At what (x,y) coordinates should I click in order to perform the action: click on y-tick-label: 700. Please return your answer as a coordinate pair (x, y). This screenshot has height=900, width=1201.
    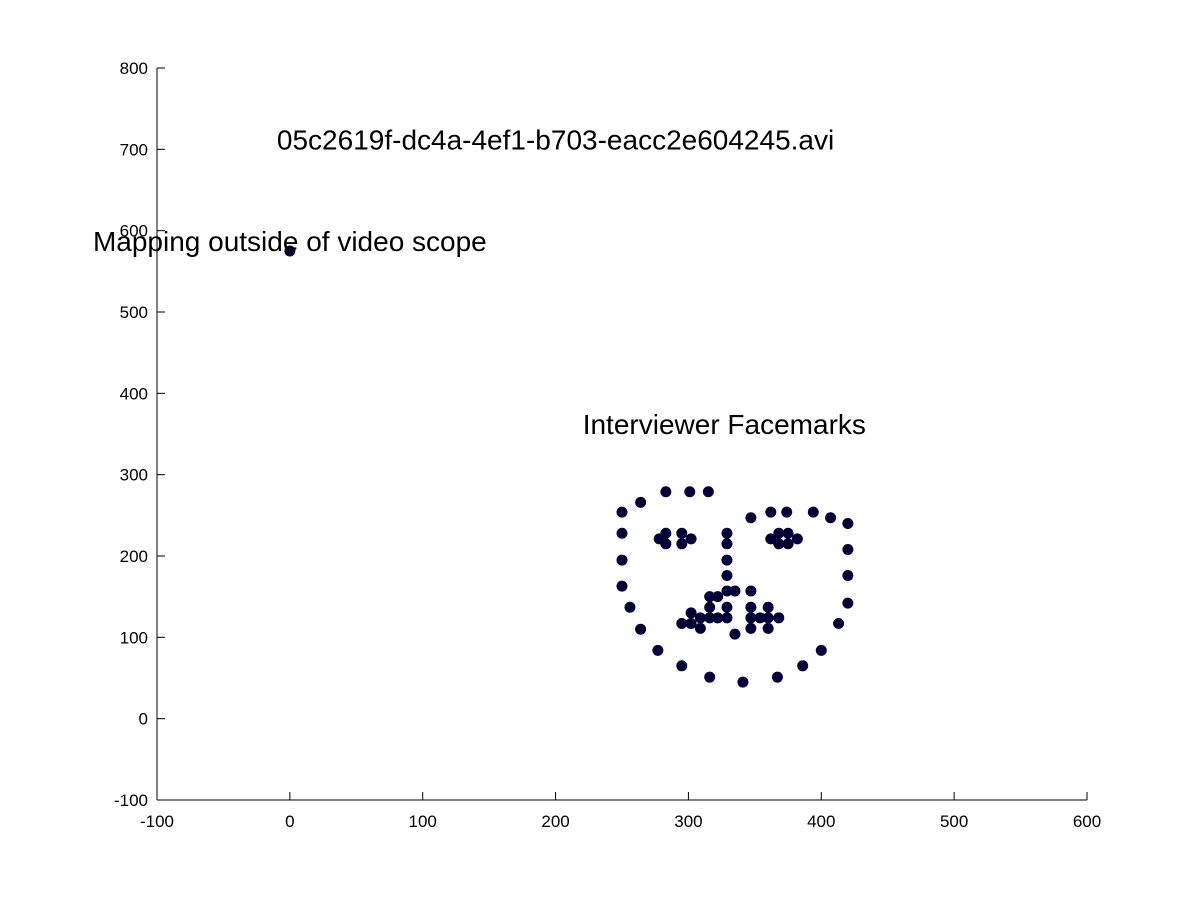
    Looking at the image, I should click on (134, 149).